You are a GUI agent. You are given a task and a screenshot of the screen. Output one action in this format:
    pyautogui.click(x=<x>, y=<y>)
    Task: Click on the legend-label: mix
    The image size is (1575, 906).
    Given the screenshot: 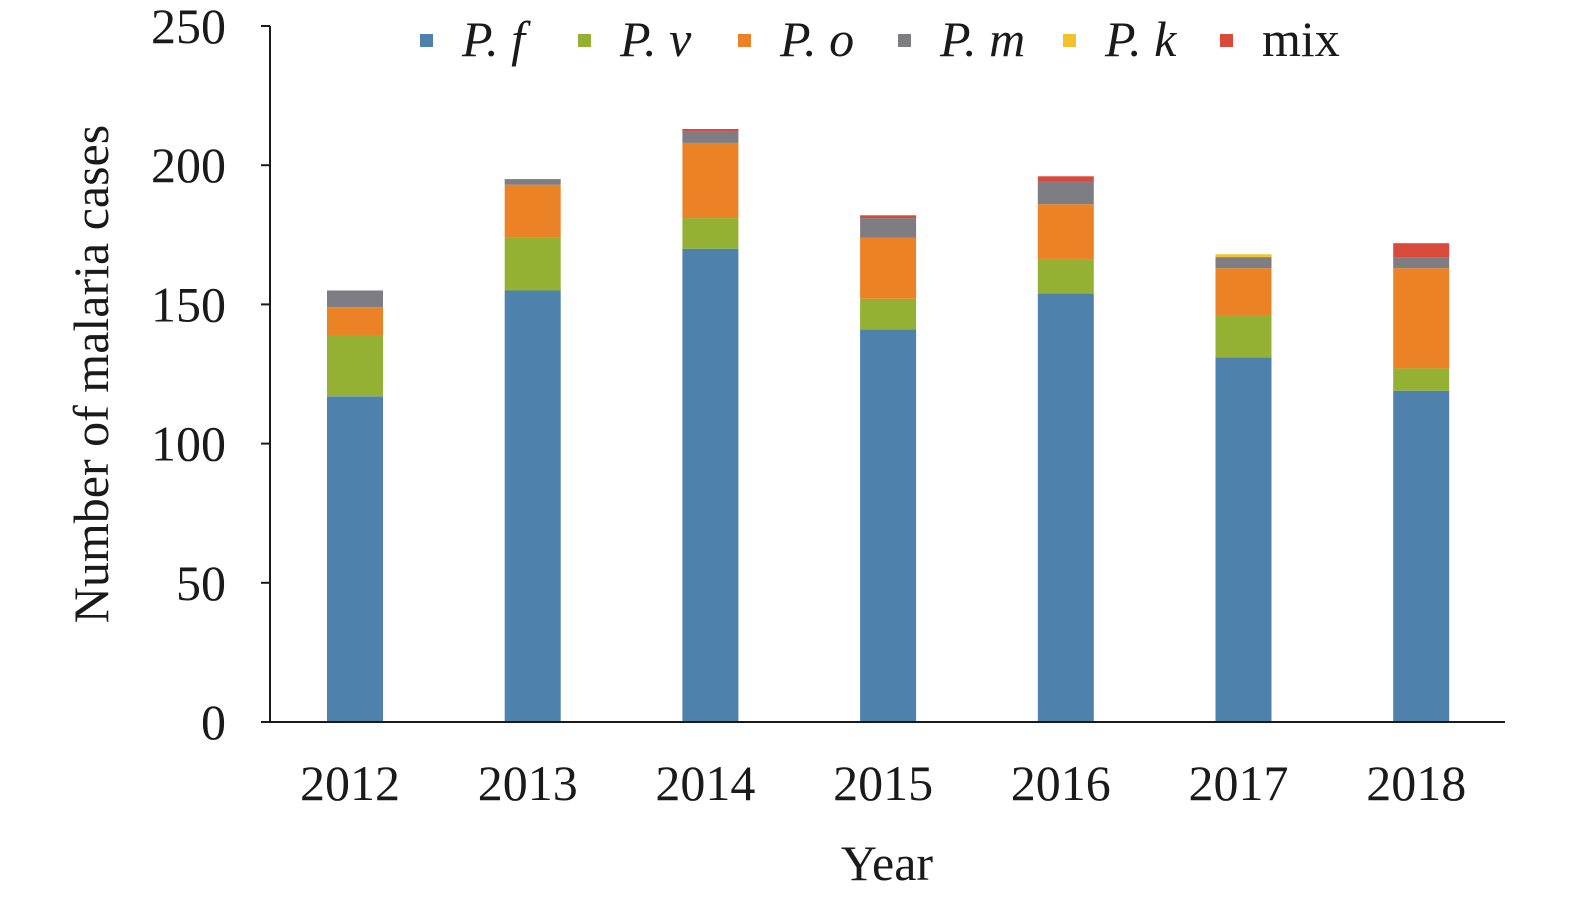 What is the action you would take?
    pyautogui.click(x=1301, y=39)
    